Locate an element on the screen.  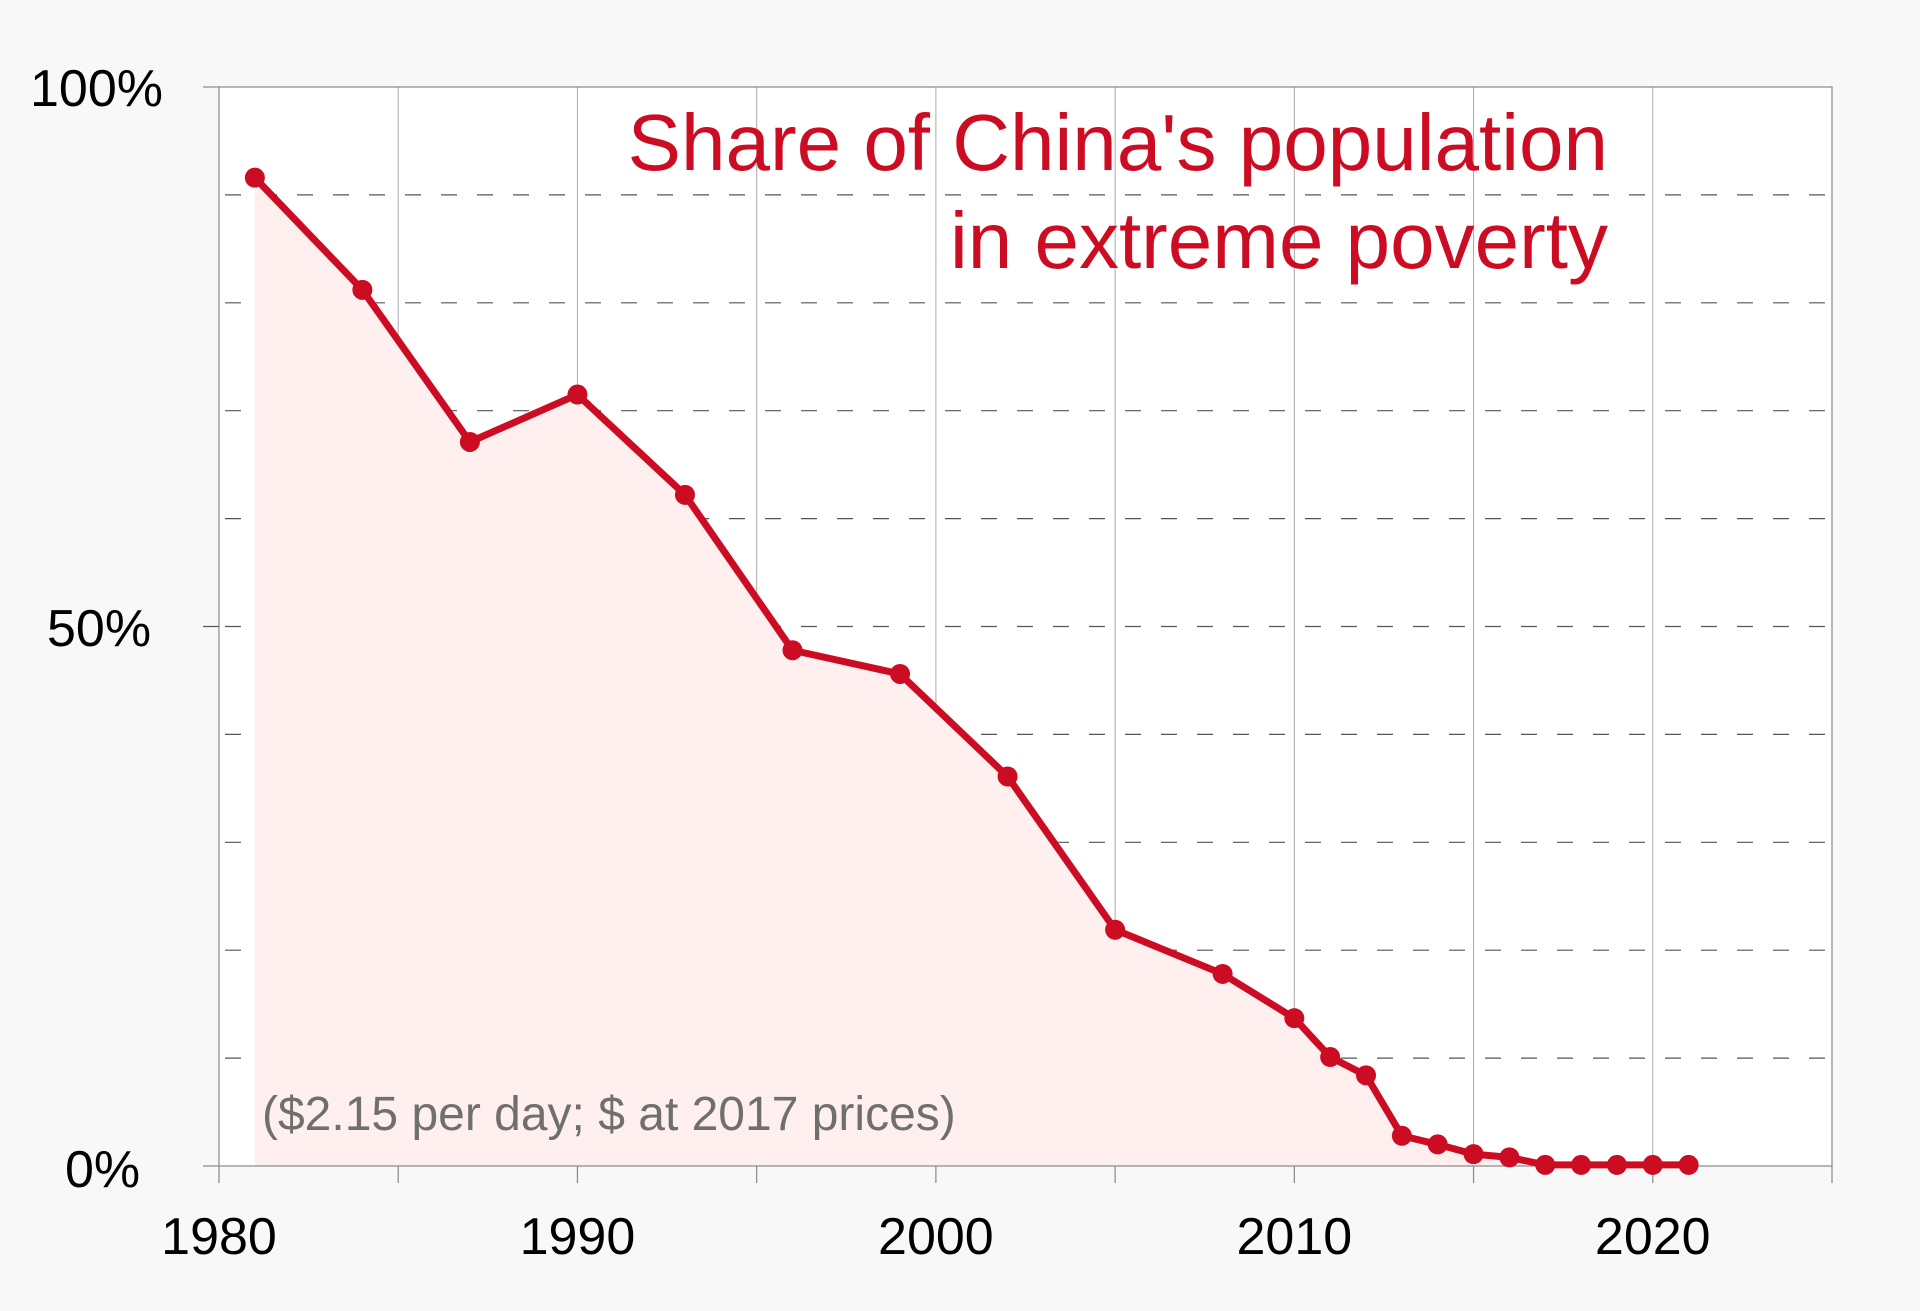
data-point-2016 is located at coordinates (1509, 1157).